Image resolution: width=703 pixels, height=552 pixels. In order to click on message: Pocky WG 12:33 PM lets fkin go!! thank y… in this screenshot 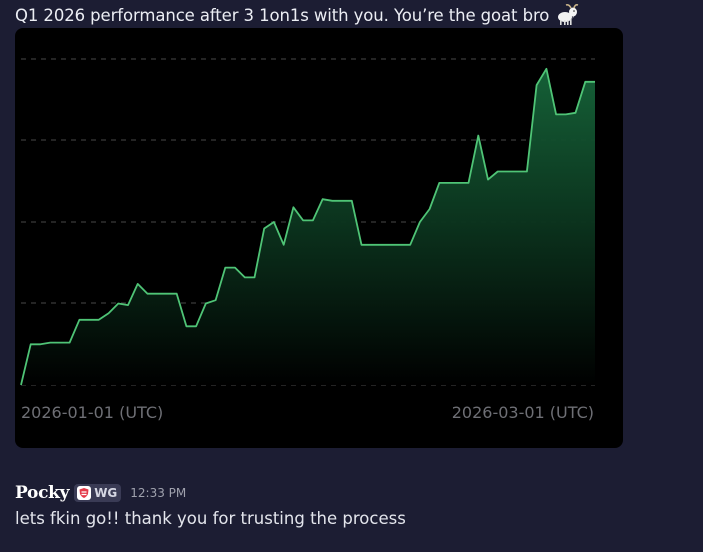, I will do `click(355, 506)`.